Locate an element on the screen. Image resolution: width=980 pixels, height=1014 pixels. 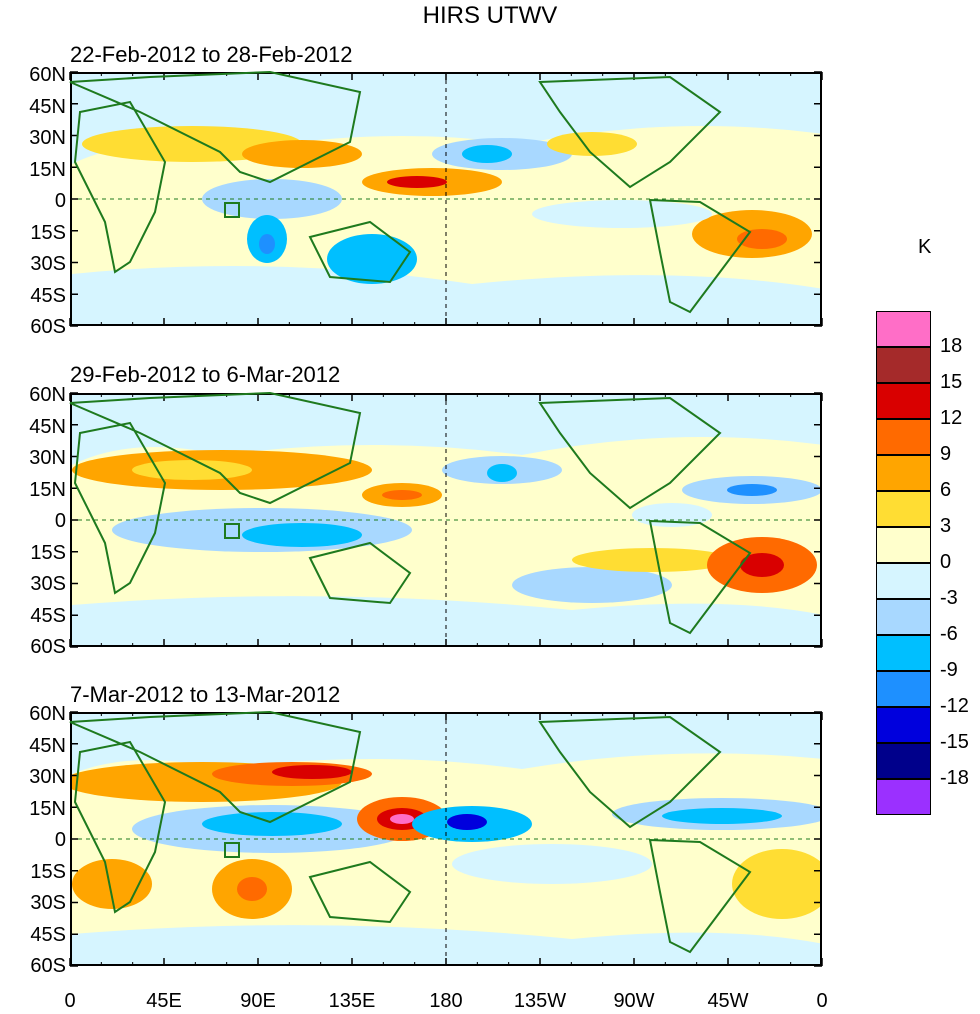
x-tick-label: 180 is located at coordinates (446, 1001).